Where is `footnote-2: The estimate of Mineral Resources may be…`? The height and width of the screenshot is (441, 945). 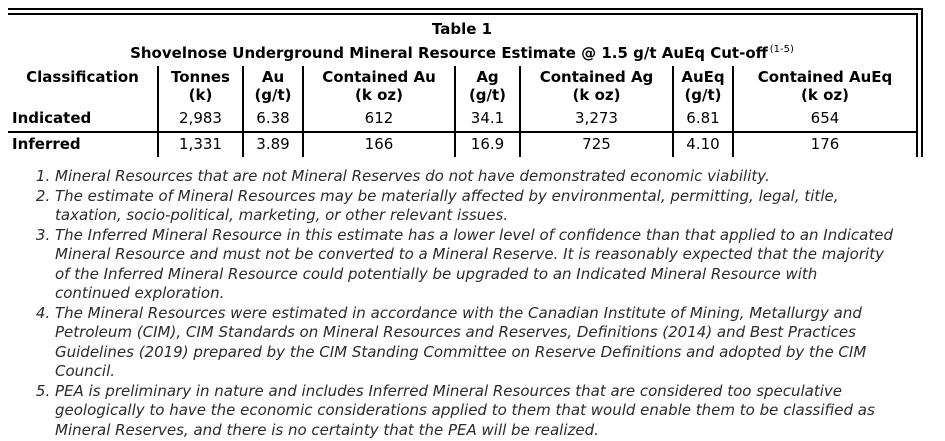 footnote-2: The estimate of Mineral Resources may be… is located at coordinates (474, 206).